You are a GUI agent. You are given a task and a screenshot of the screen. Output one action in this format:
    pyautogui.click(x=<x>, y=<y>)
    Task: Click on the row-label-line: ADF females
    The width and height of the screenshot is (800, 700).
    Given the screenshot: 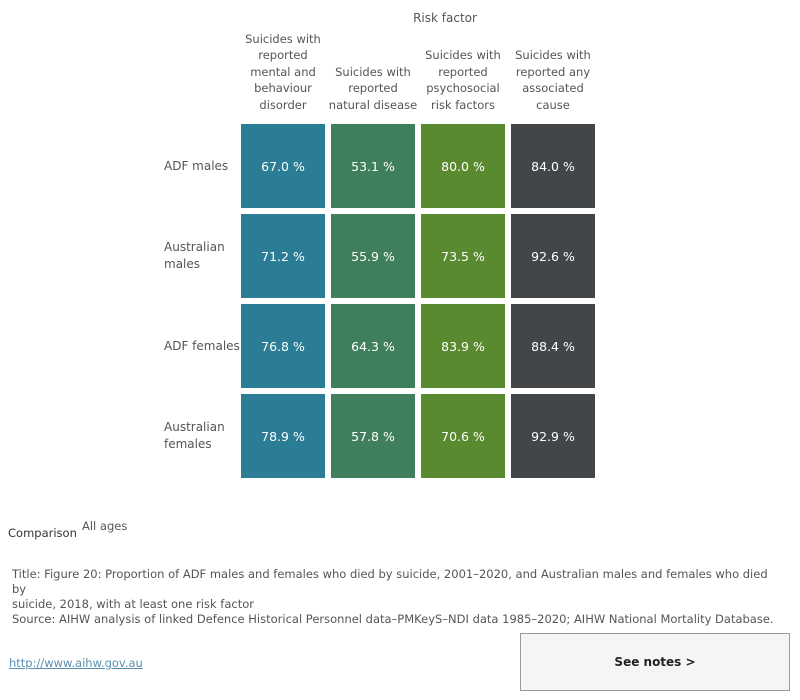 What is the action you would take?
    pyautogui.click(x=202, y=345)
    